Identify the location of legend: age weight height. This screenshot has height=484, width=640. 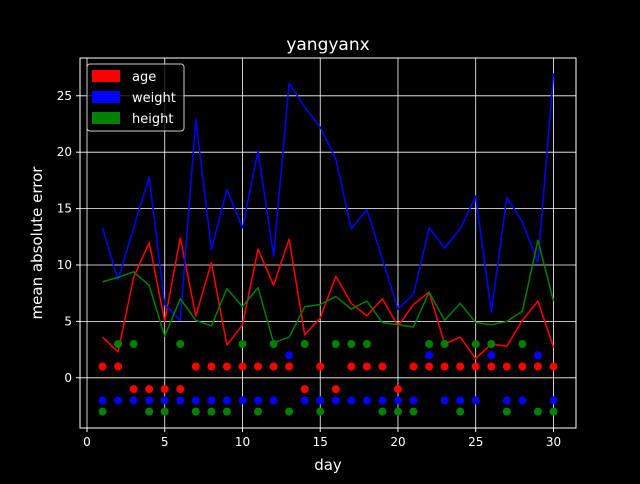
(135, 97).